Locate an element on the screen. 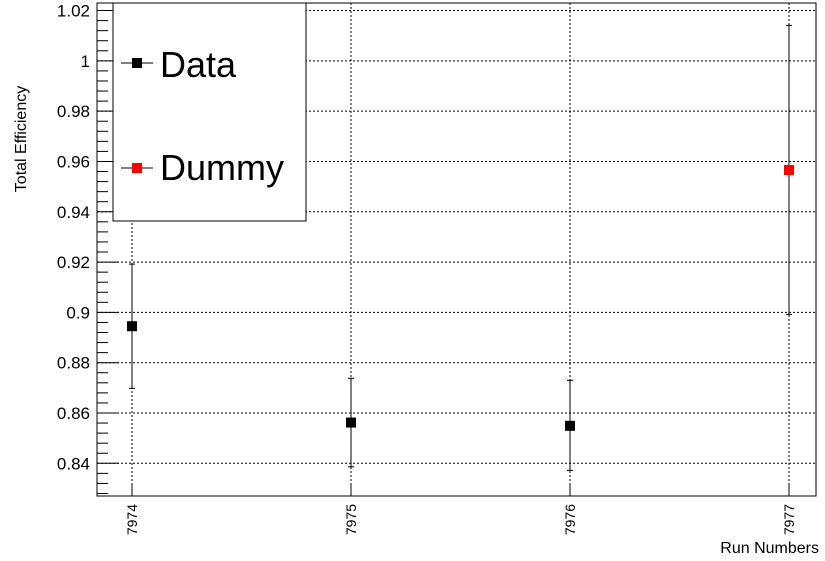 The image size is (825, 561). legend-marker-dummy is located at coordinates (137, 168).